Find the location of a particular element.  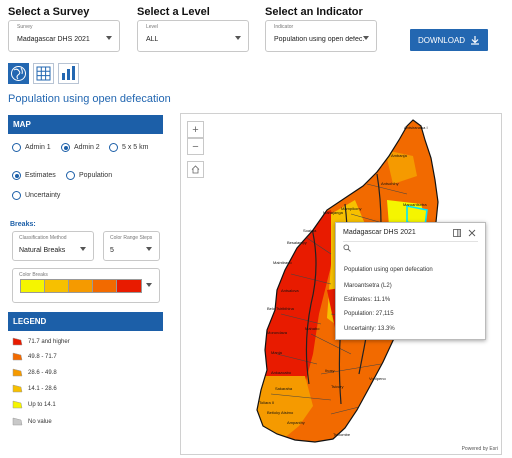

download-icon is located at coordinates (475, 40).